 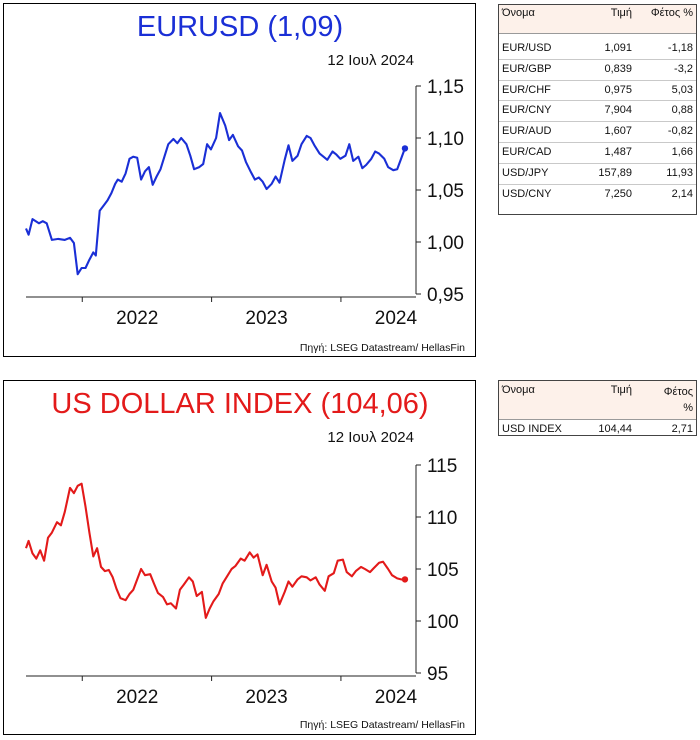 I want to click on cell-price: 7,904, so click(x=618, y=110).